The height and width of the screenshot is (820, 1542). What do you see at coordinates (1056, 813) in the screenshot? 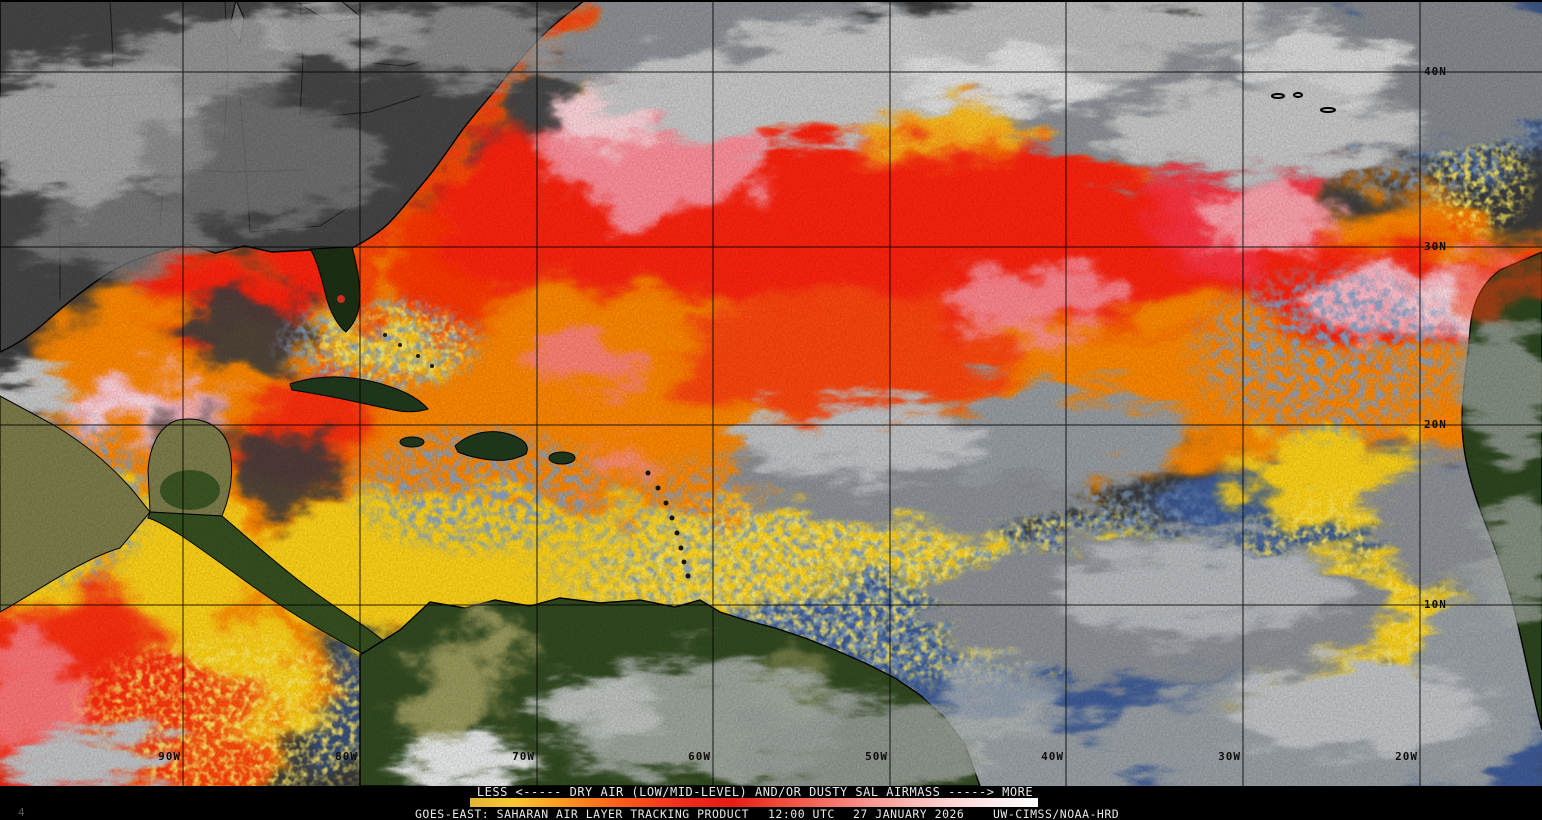
I see `product-credit: UW-CIMSS/NOAA-HRD` at bounding box center [1056, 813].